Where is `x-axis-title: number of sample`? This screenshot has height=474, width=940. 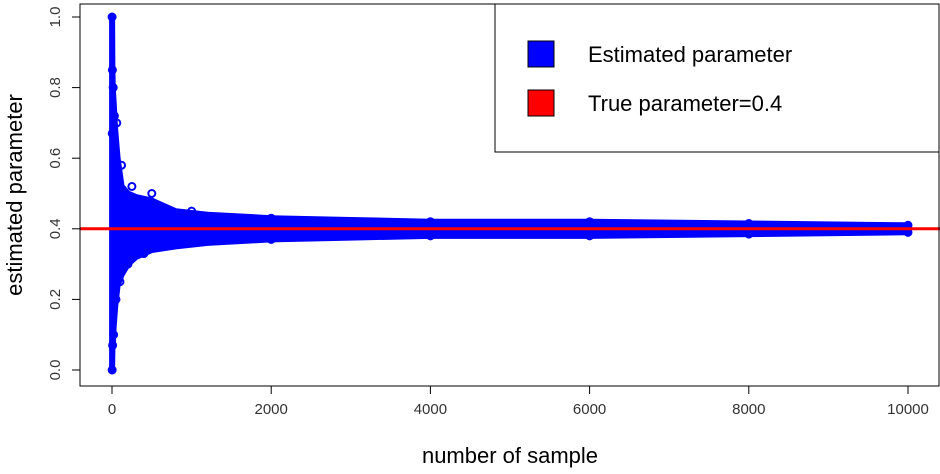 x-axis-title: number of sample is located at coordinates (510, 455).